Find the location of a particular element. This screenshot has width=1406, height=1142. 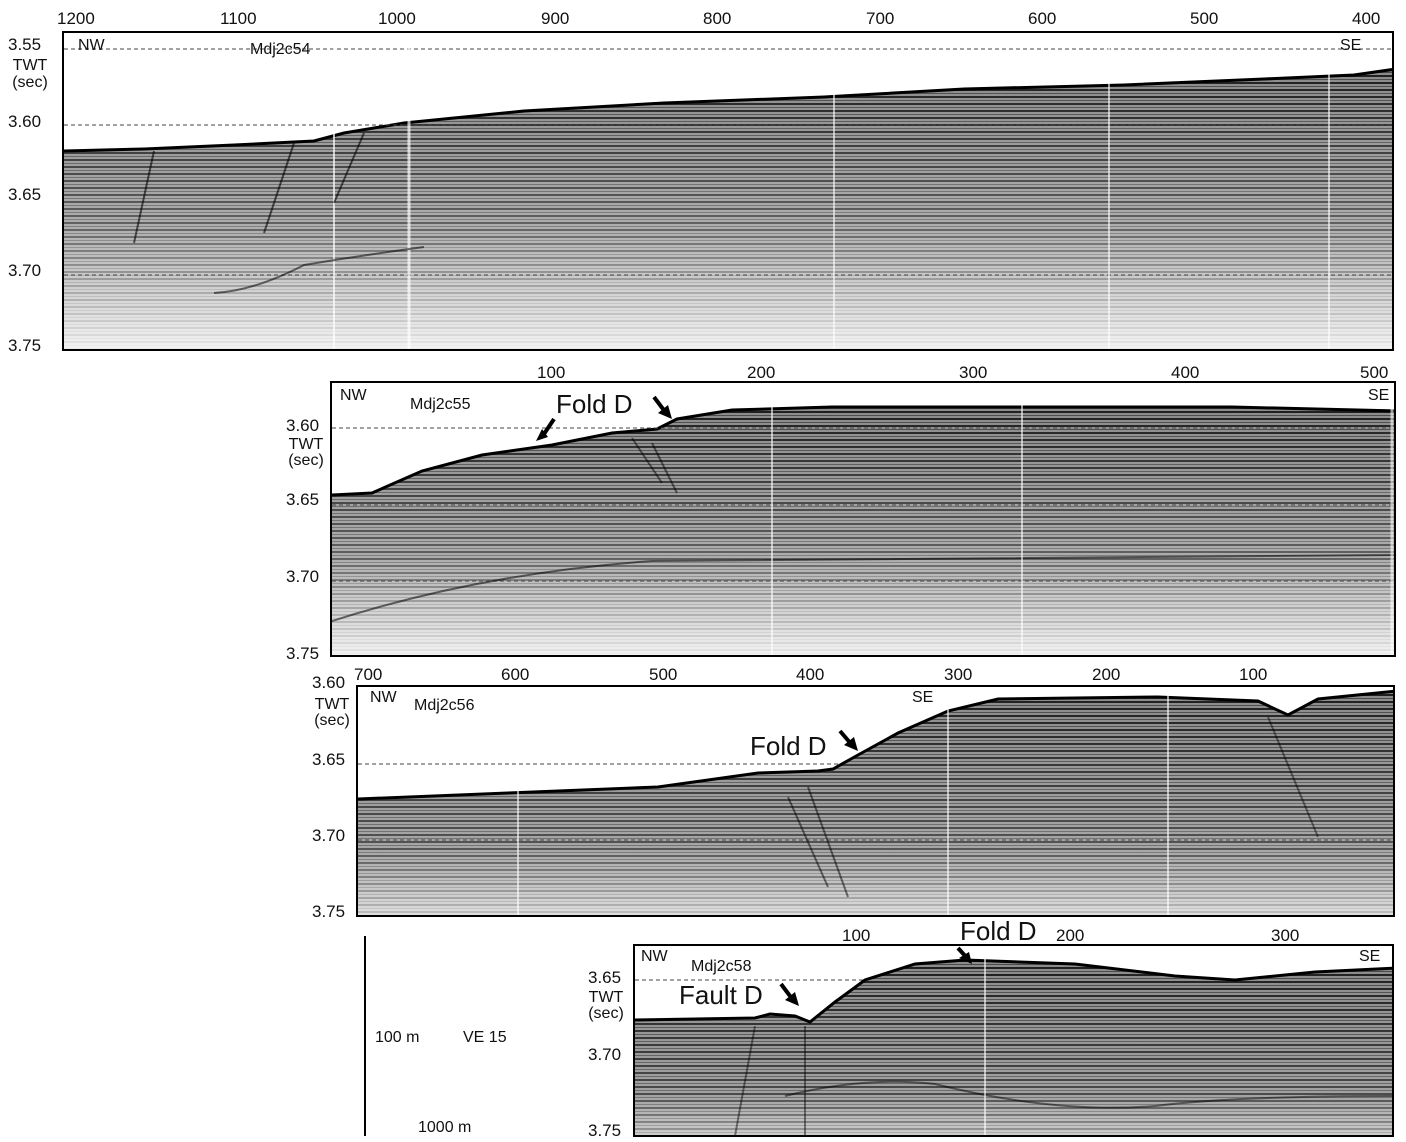

horizontal-scale-label: 1000 m is located at coordinates (444, 1128).